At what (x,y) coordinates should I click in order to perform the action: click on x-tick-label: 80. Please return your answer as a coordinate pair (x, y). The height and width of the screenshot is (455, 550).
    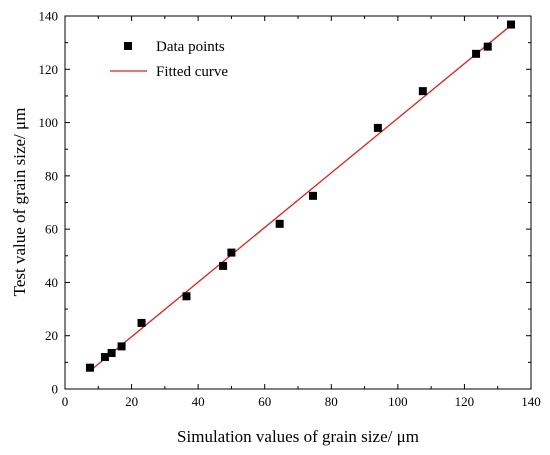
    Looking at the image, I should click on (331, 401).